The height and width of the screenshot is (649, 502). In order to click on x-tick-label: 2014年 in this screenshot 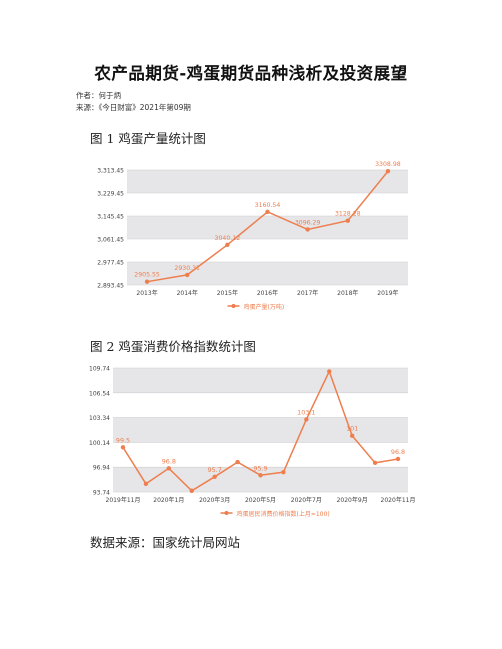, I will do `click(187, 293)`.